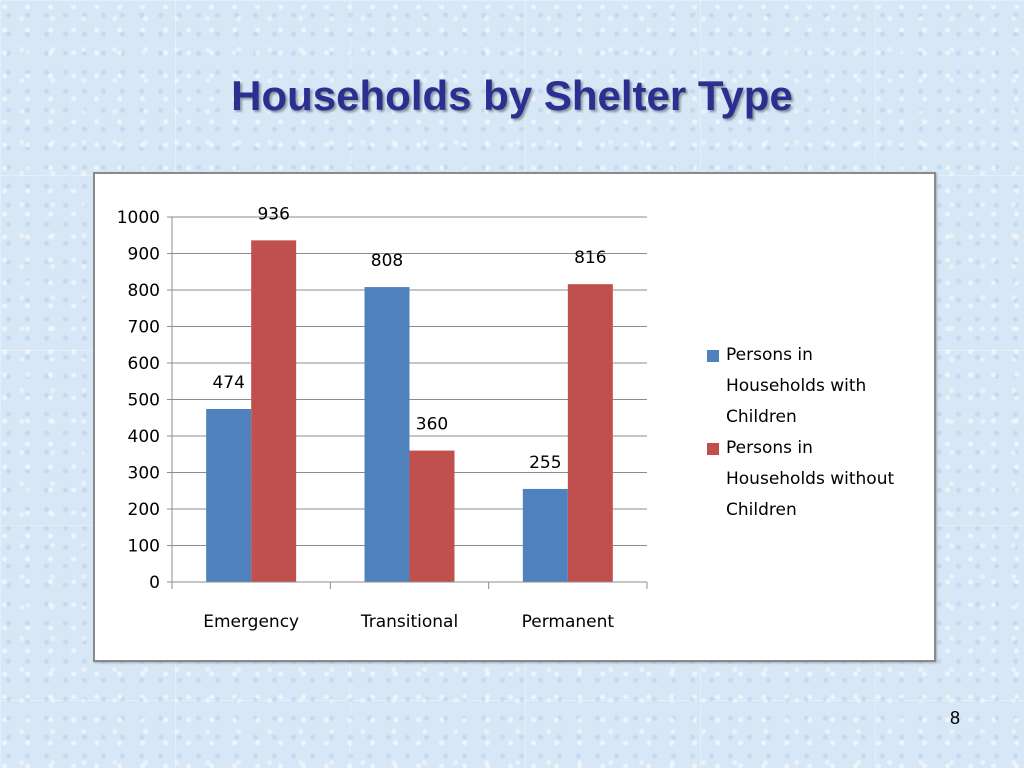 The image size is (1024, 768). What do you see at coordinates (796, 386) in the screenshot?
I see `legend-label-with-children: Persons in Households with Children` at bounding box center [796, 386].